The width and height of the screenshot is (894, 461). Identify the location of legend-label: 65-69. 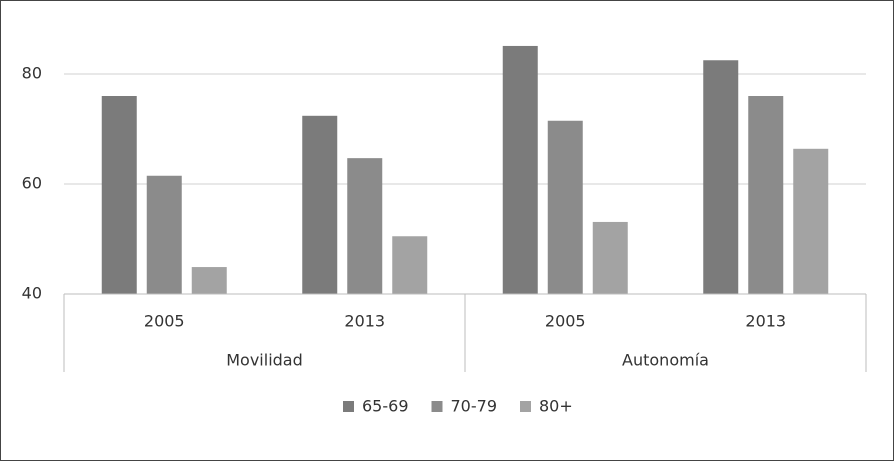
(385, 406).